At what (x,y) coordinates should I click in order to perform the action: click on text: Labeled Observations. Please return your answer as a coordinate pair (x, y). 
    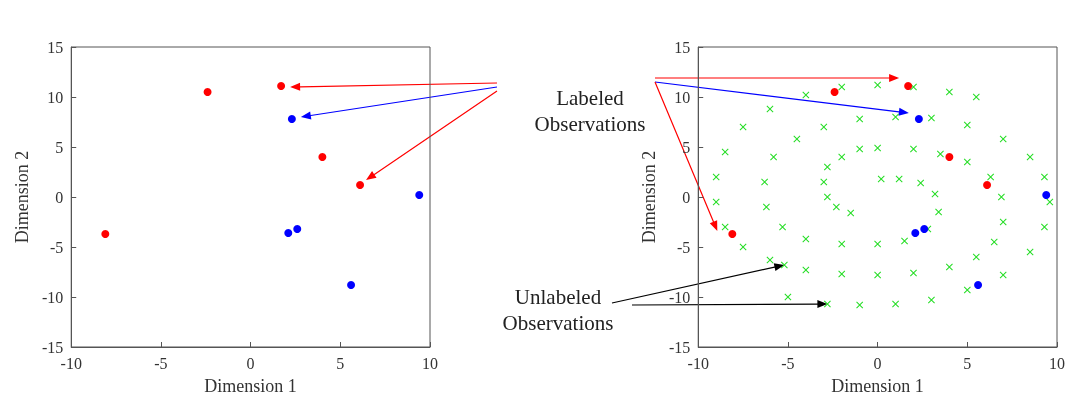
    Looking at the image, I should click on (590, 111).